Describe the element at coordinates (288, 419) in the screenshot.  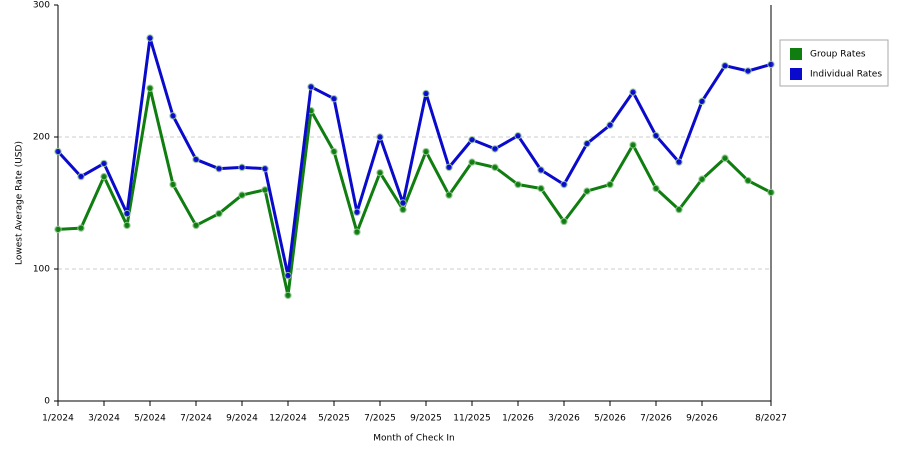
I see `x-tick-label: 12/2024` at that location.